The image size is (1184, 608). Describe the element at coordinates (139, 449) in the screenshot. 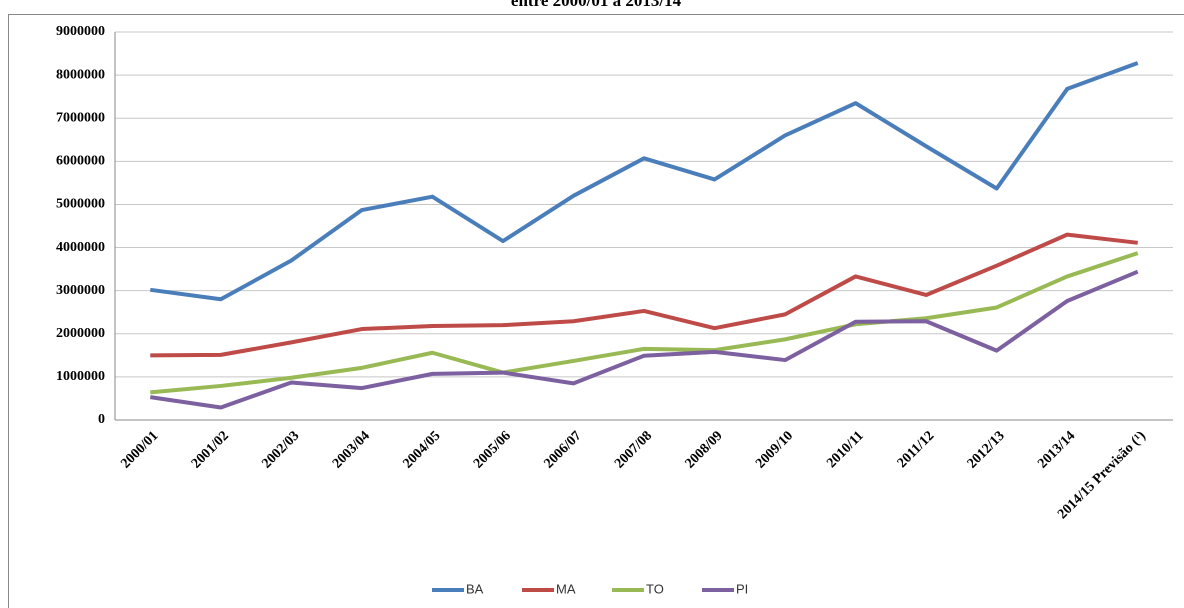

I see `x-tick-label: 2000/01` at that location.